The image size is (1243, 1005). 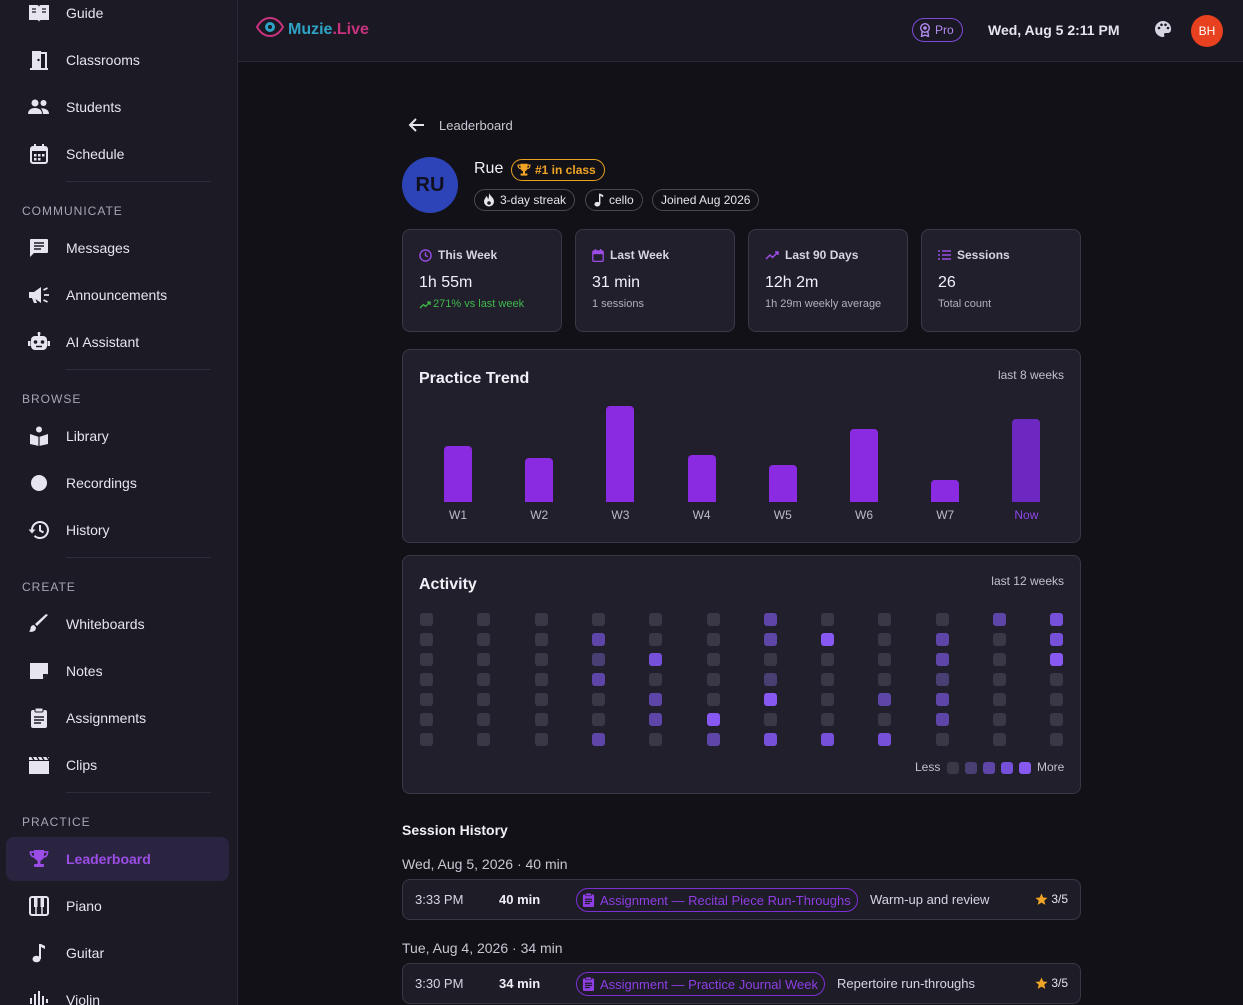 I want to click on assignment-label: Assignment — Recital Piece Run-Throughs, so click(x=725, y=900).